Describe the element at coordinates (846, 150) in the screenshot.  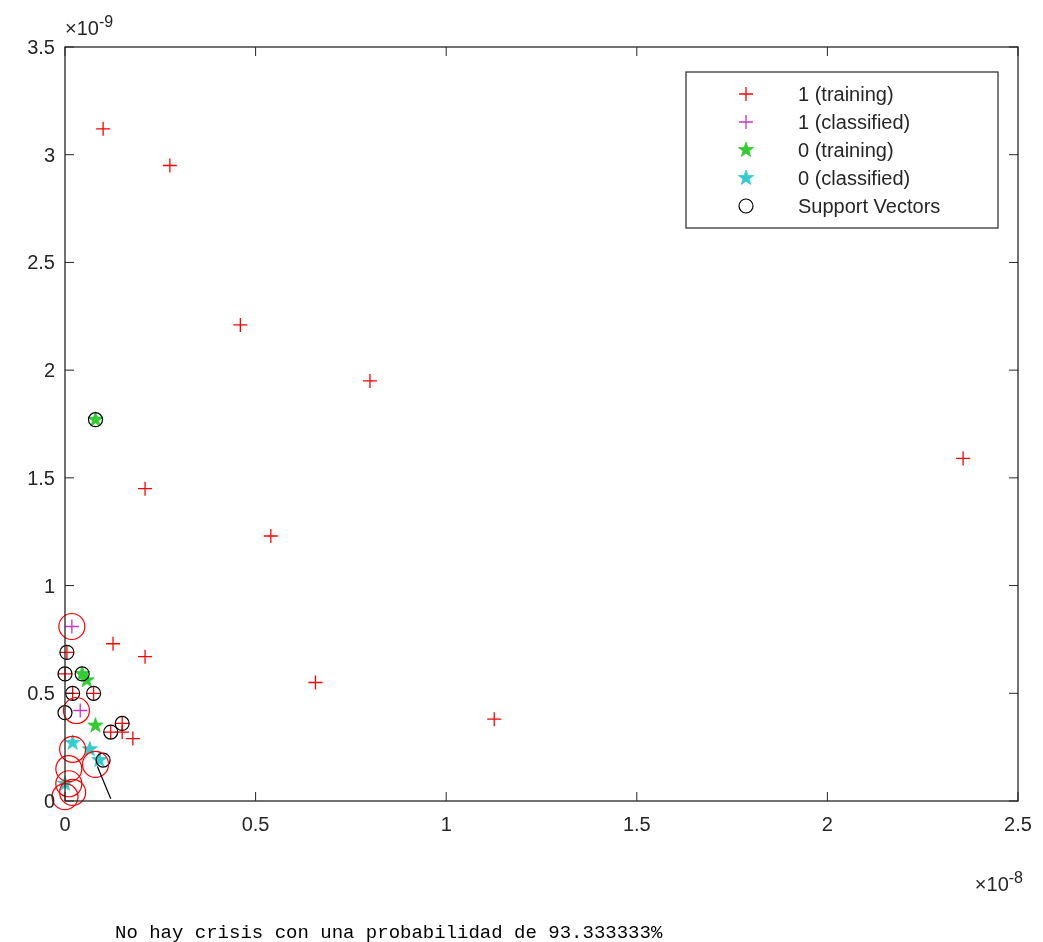
I see `legend-label: 0 (training)` at that location.